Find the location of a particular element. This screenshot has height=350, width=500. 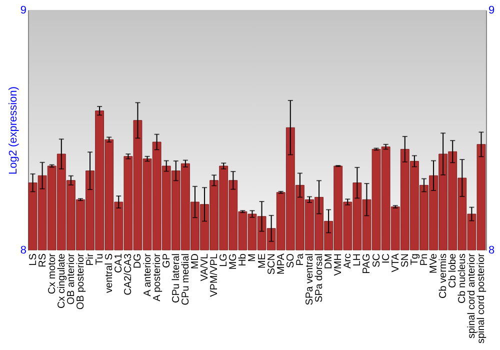

x-tick-label: VA/VL is located at coordinates (205, 267).